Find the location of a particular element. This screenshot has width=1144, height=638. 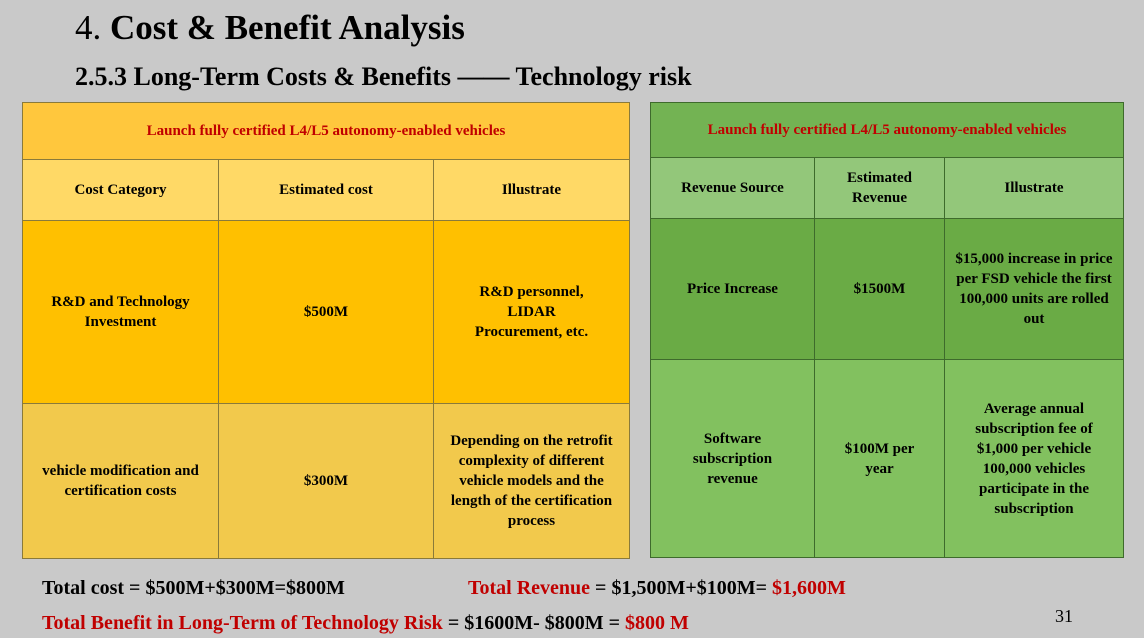

cost-column-header: Illustrate is located at coordinates (531, 190).